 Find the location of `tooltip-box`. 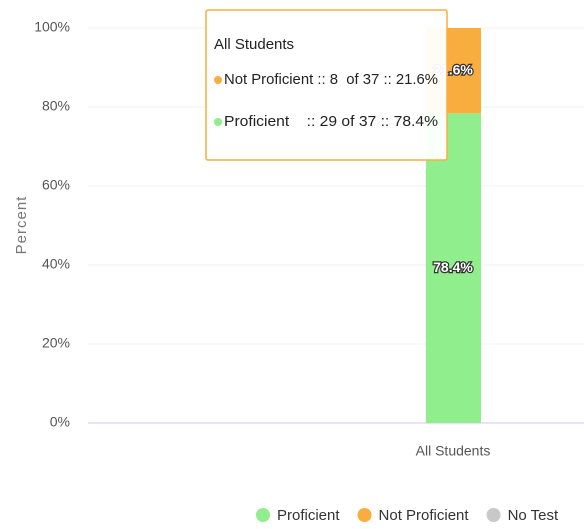

tooltip-box is located at coordinates (326, 85).